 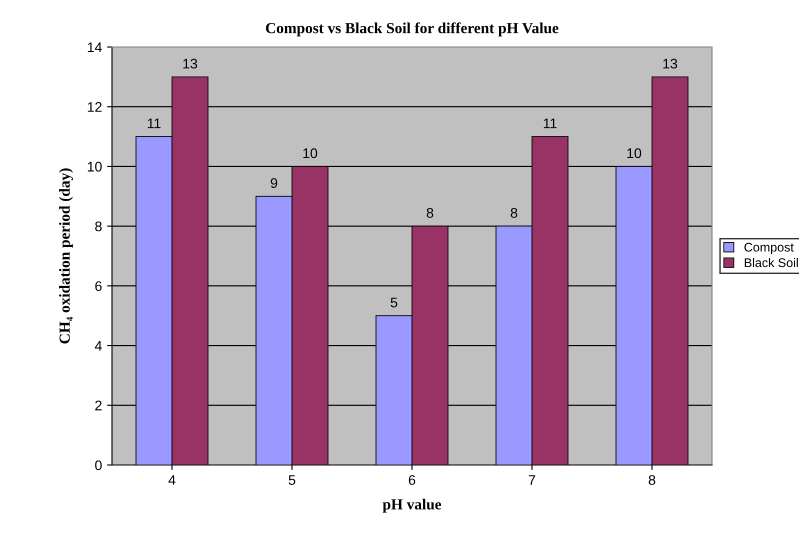 I want to click on x-tick-label: 7, so click(x=532, y=480).